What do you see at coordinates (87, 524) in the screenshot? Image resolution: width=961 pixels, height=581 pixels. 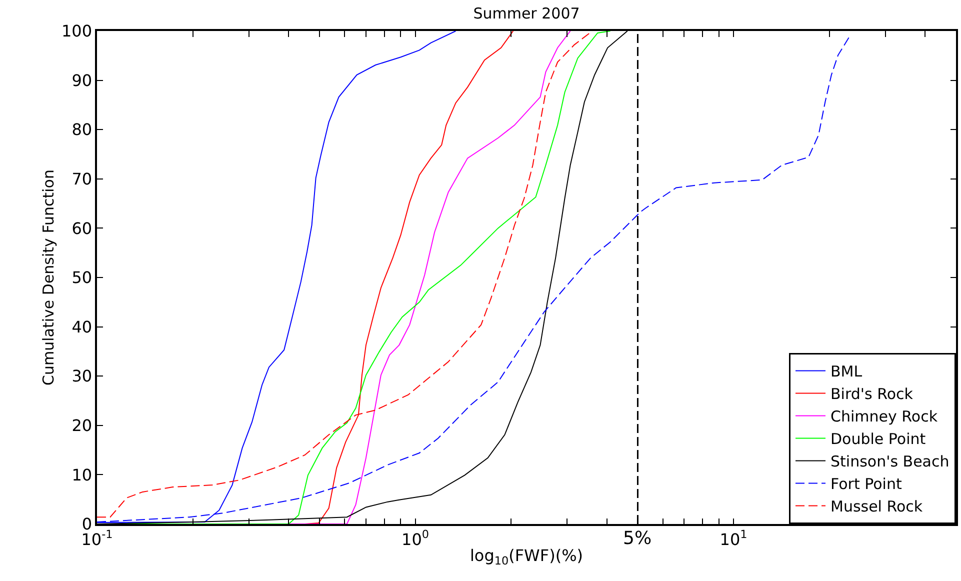 I see `y-tick-label: 0` at bounding box center [87, 524].